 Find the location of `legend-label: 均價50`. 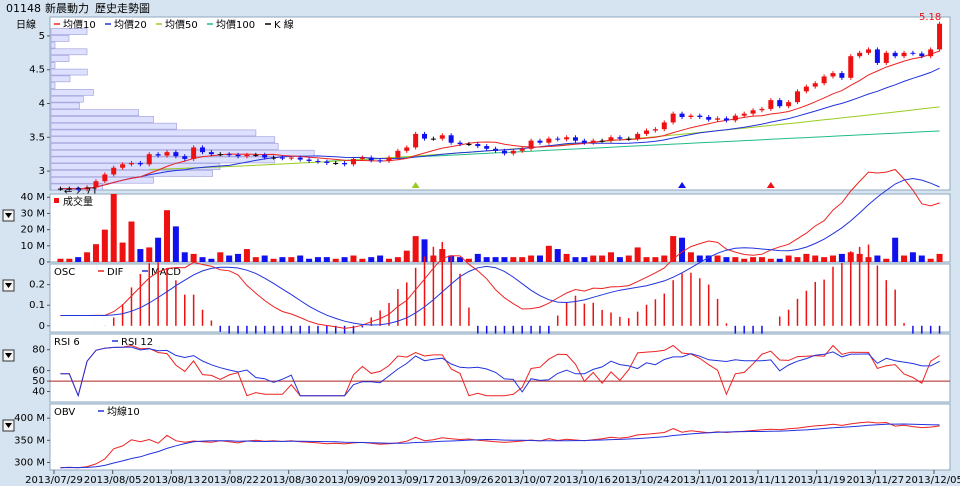

legend-label: 均價50 is located at coordinates (181, 24).